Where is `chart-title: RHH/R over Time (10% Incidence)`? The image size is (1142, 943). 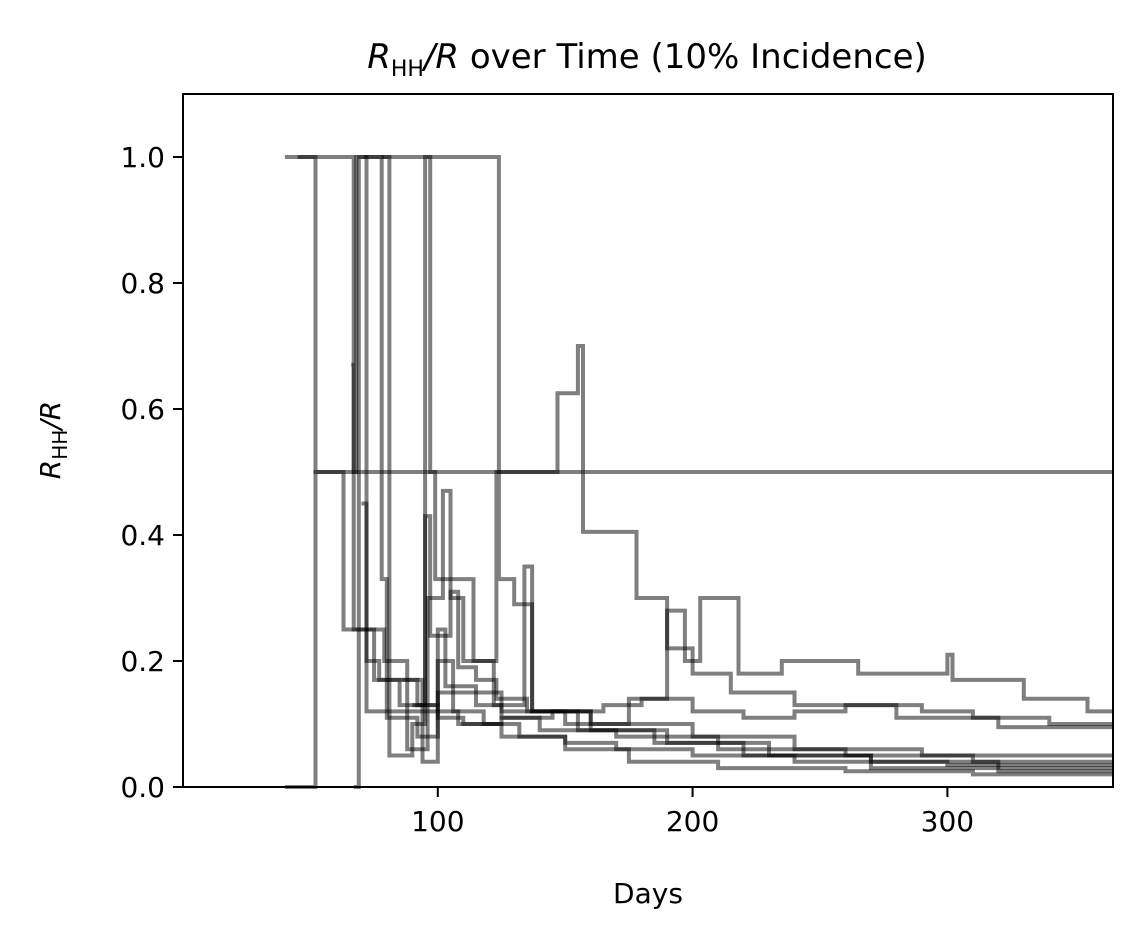 chart-title: RHH/R over Time (10% Incidence) is located at coordinates (647, 59).